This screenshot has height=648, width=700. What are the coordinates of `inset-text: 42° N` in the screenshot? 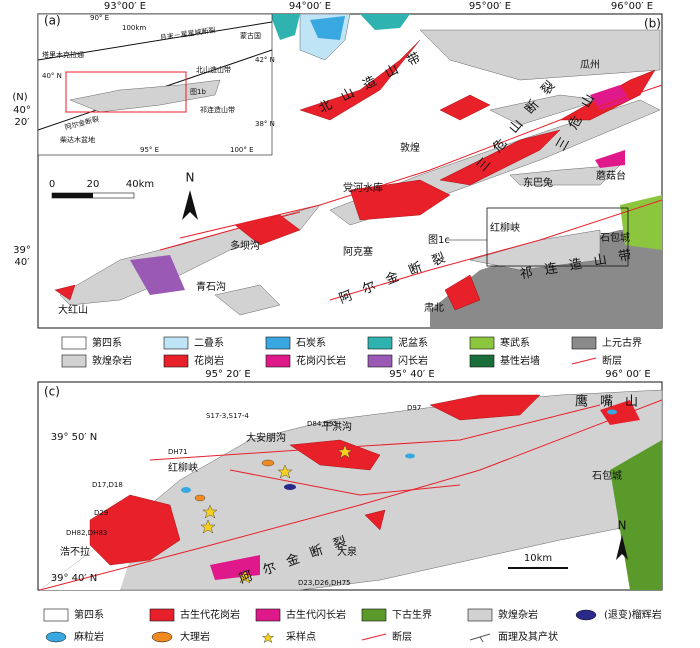 It's located at (265, 60).